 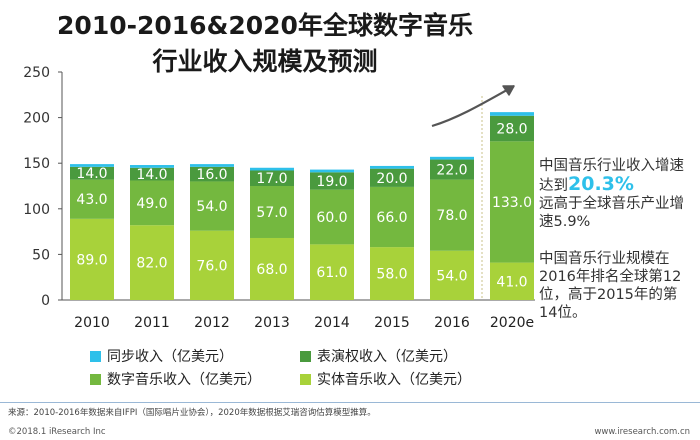 I want to click on x-tick-label: 2015, so click(x=392, y=323).